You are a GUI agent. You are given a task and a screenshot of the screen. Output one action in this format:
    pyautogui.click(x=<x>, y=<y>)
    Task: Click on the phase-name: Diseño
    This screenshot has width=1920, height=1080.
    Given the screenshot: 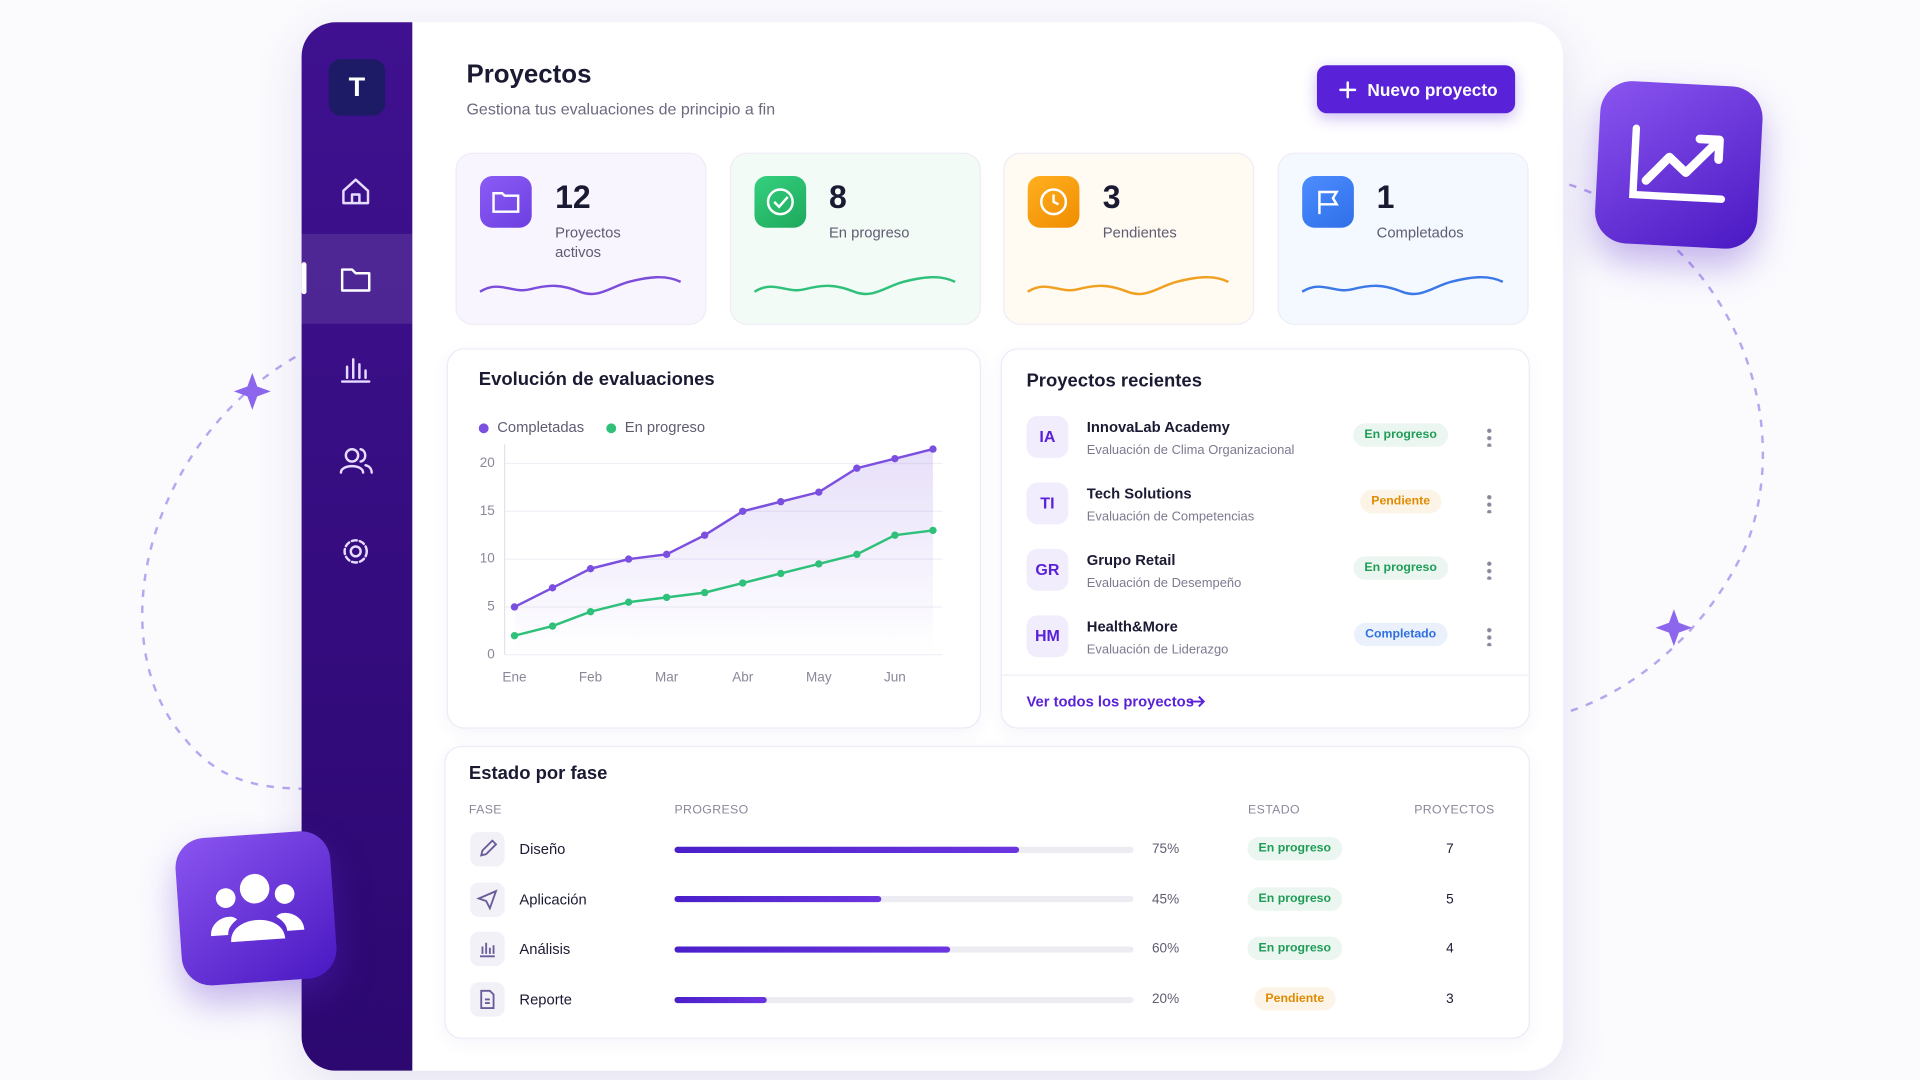 What is the action you would take?
    pyautogui.click(x=542, y=849)
    